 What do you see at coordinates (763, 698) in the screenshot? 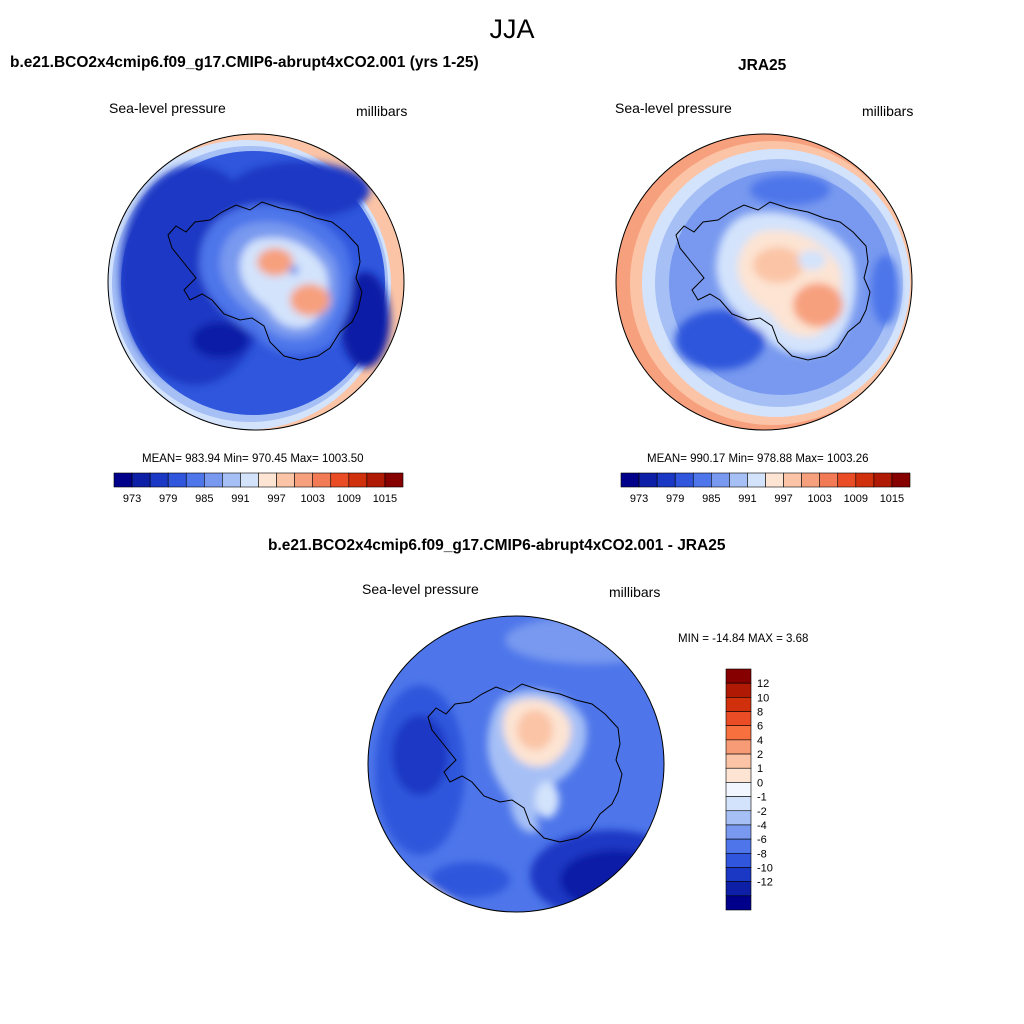
I see `panel3-colorbar-tick-label: 10` at bounding box center [763, 698].